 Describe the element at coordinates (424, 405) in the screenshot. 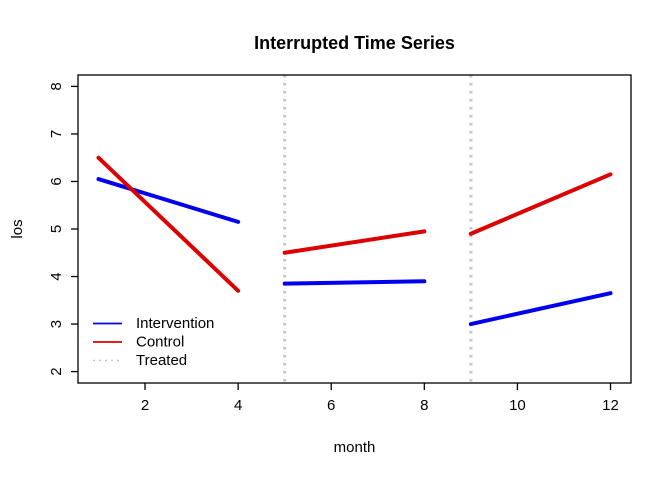

I see `x-tick-label: 8` at that location.